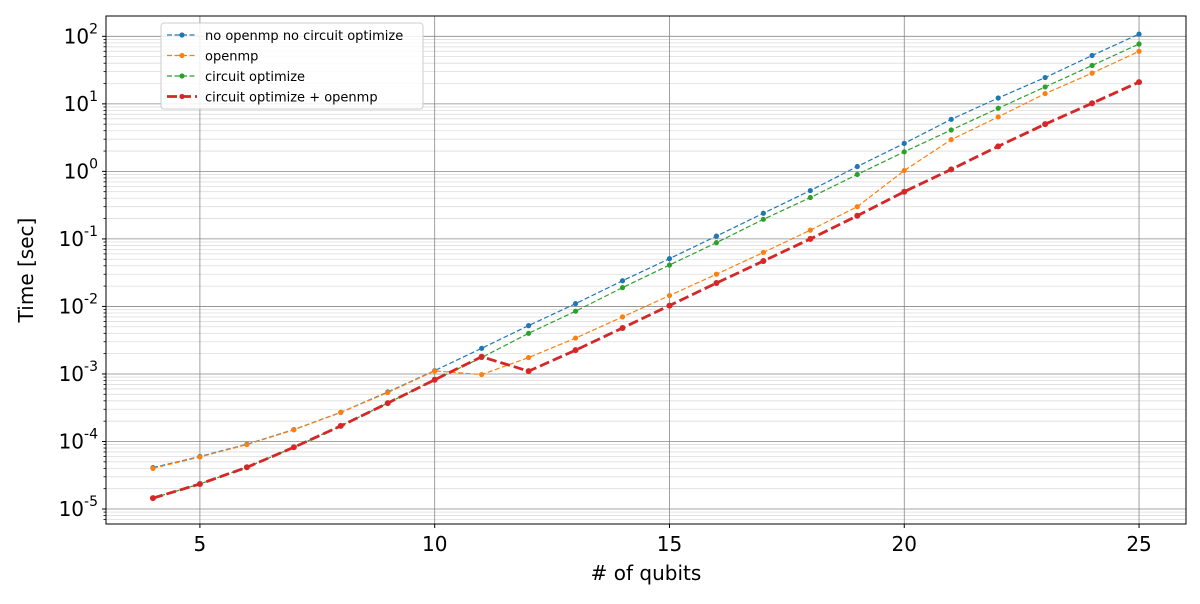 The image size is (1200, 604). What do you see at coordinates (904, 544) in the screenshot?
I see `x-tick-label: 20` at bounding box center [904, 544].